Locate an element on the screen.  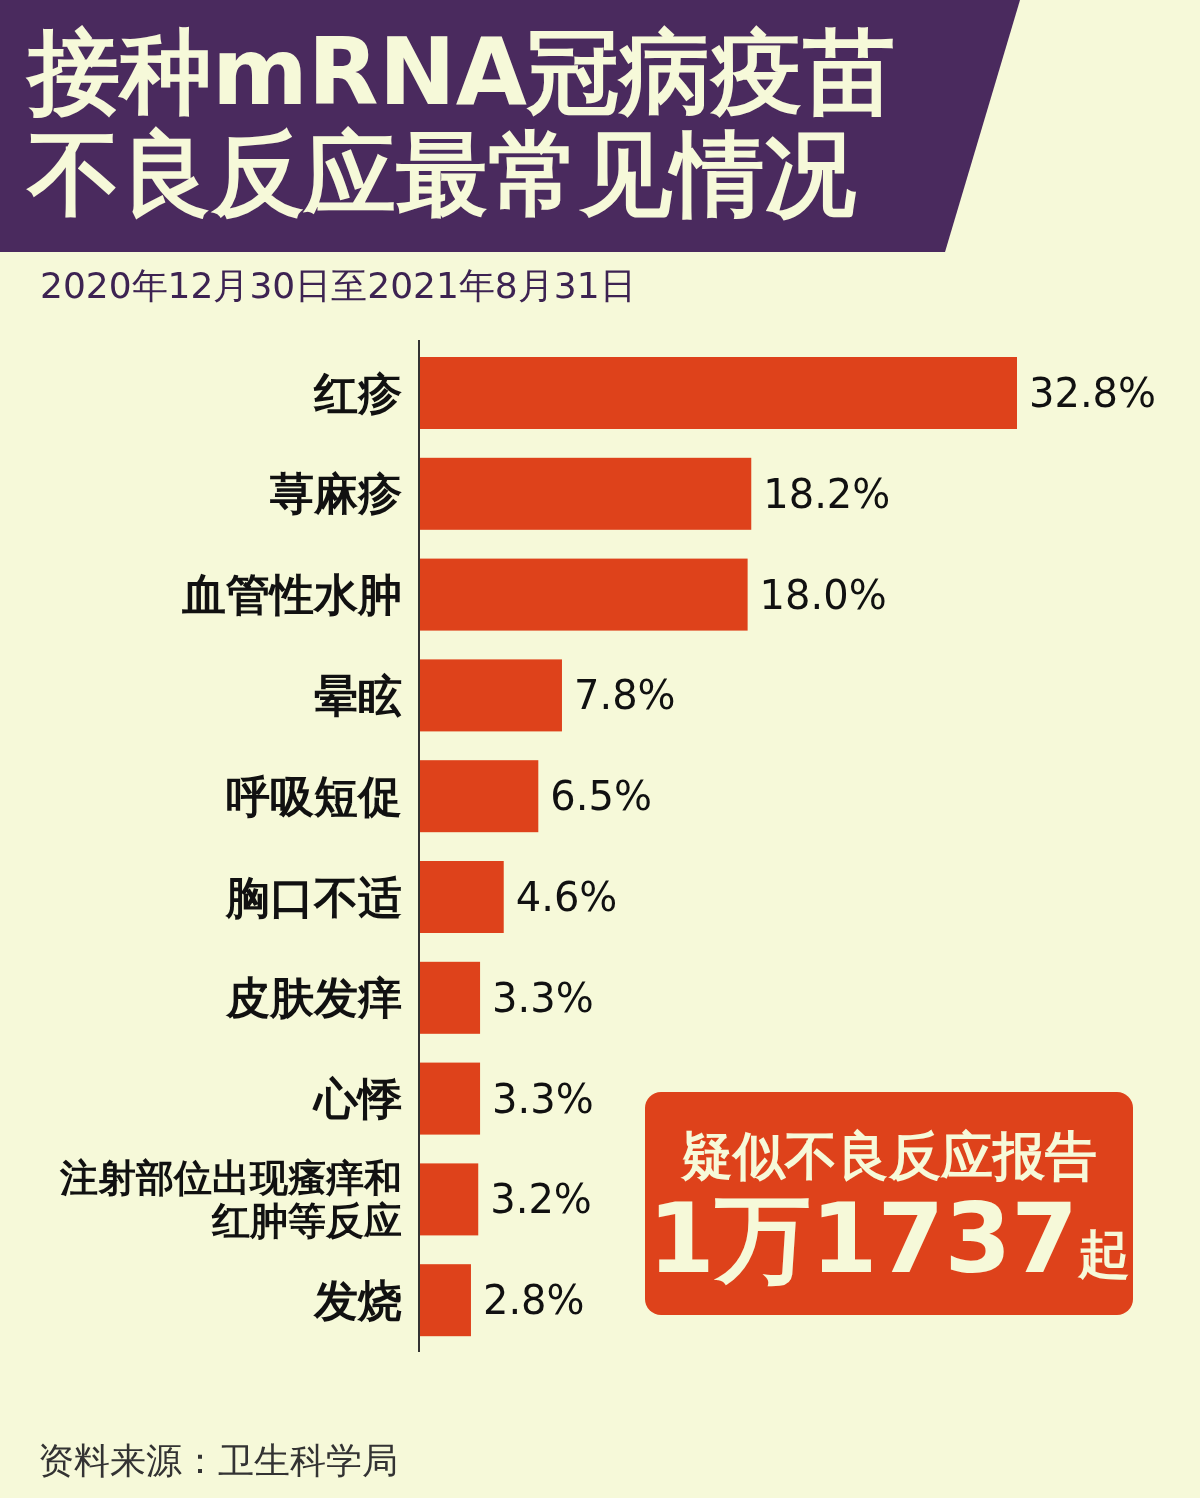
data-label: 7.8% is located at coordinates (624, 695).